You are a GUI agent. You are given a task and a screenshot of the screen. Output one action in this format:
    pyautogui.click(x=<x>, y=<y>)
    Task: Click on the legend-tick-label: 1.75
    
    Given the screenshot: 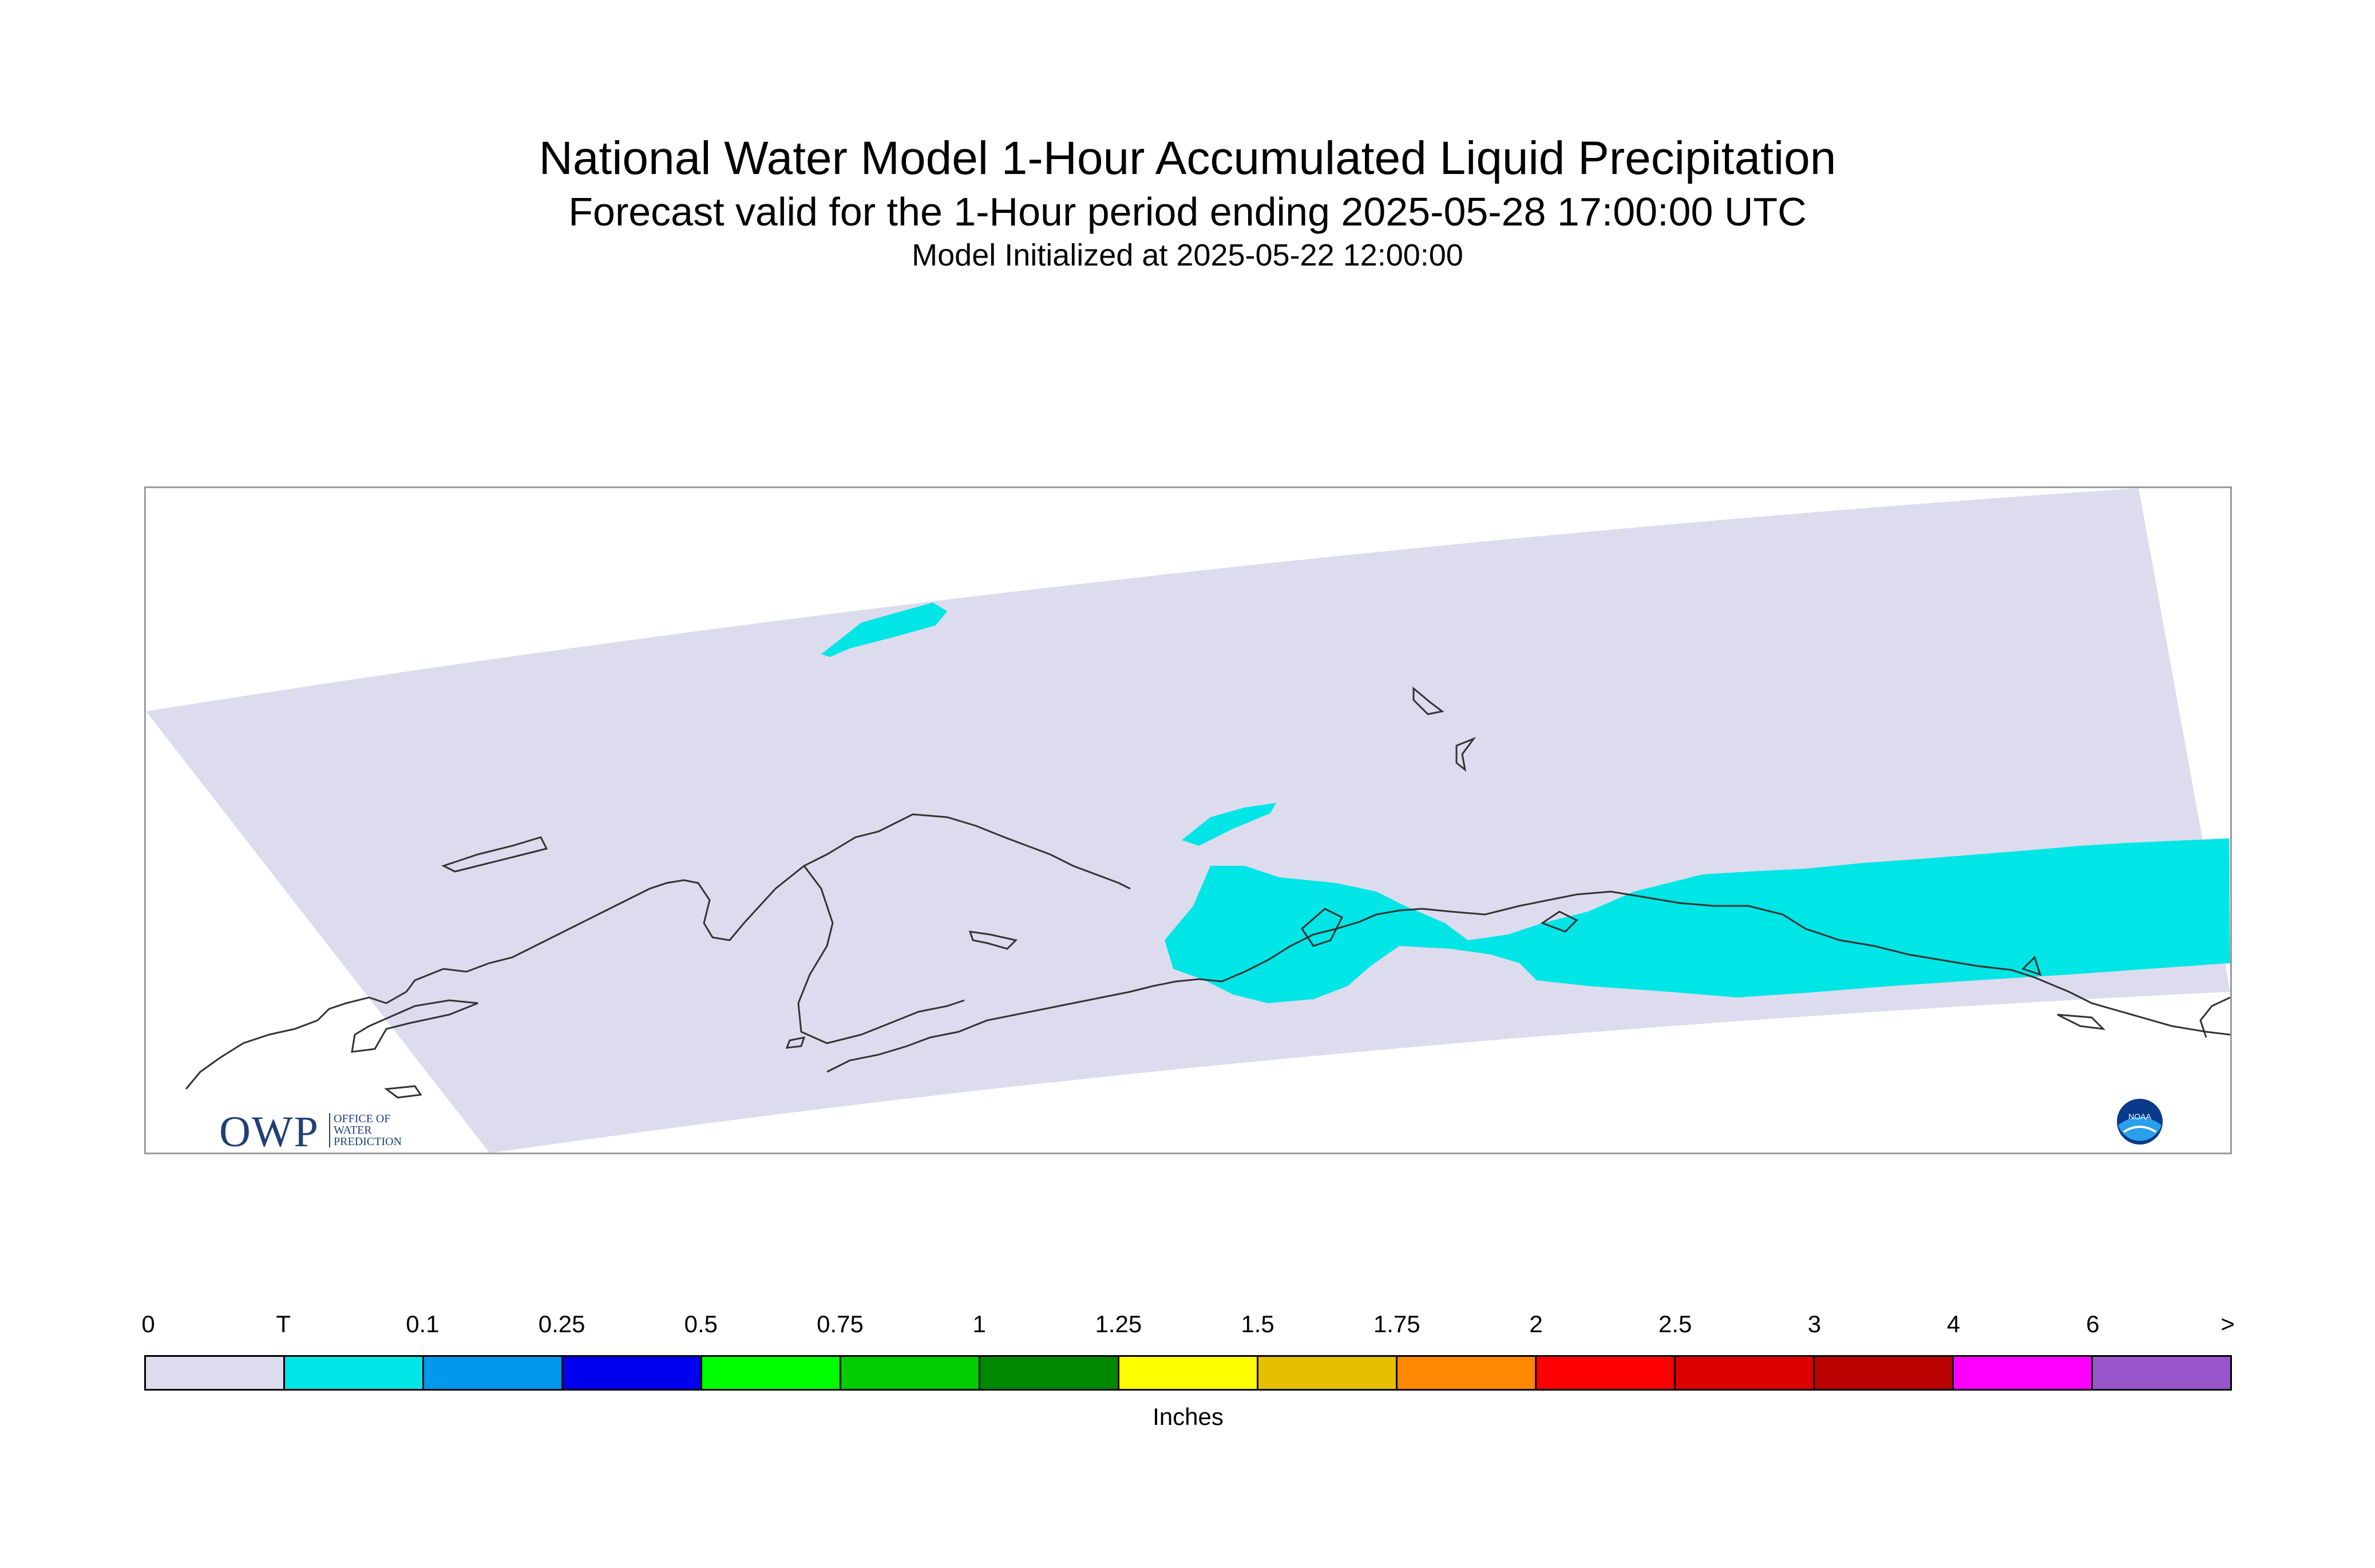 What is the action you would take?
    pyautogui.click(x=1397, y=1323)
    